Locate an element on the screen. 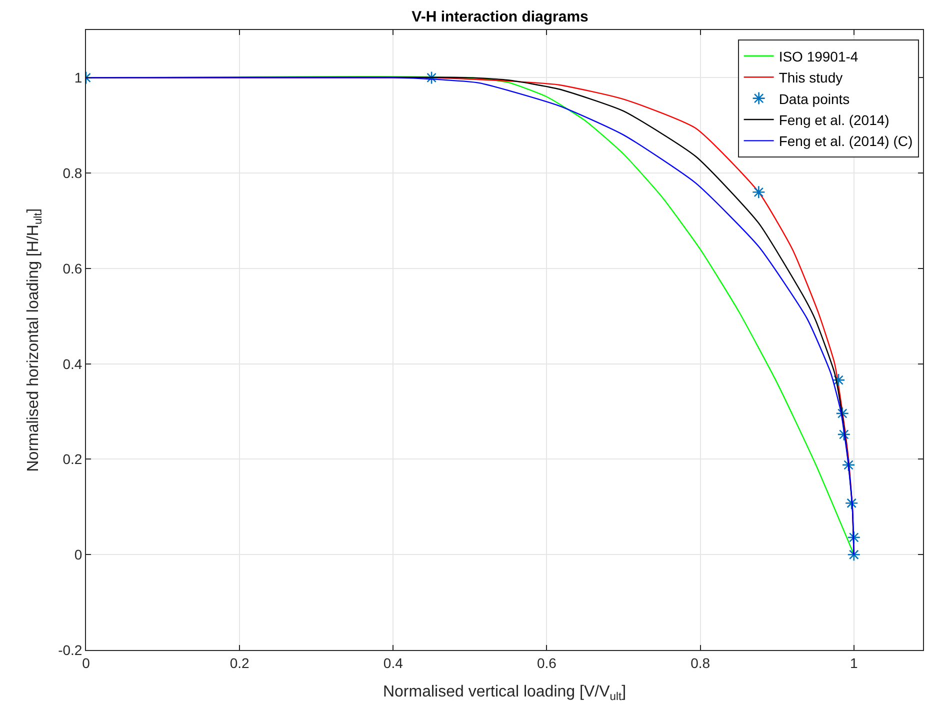 The width and height of the screenshot is (926, 718). y-tick-label: 0.6 is located at coordinates (72, 268).